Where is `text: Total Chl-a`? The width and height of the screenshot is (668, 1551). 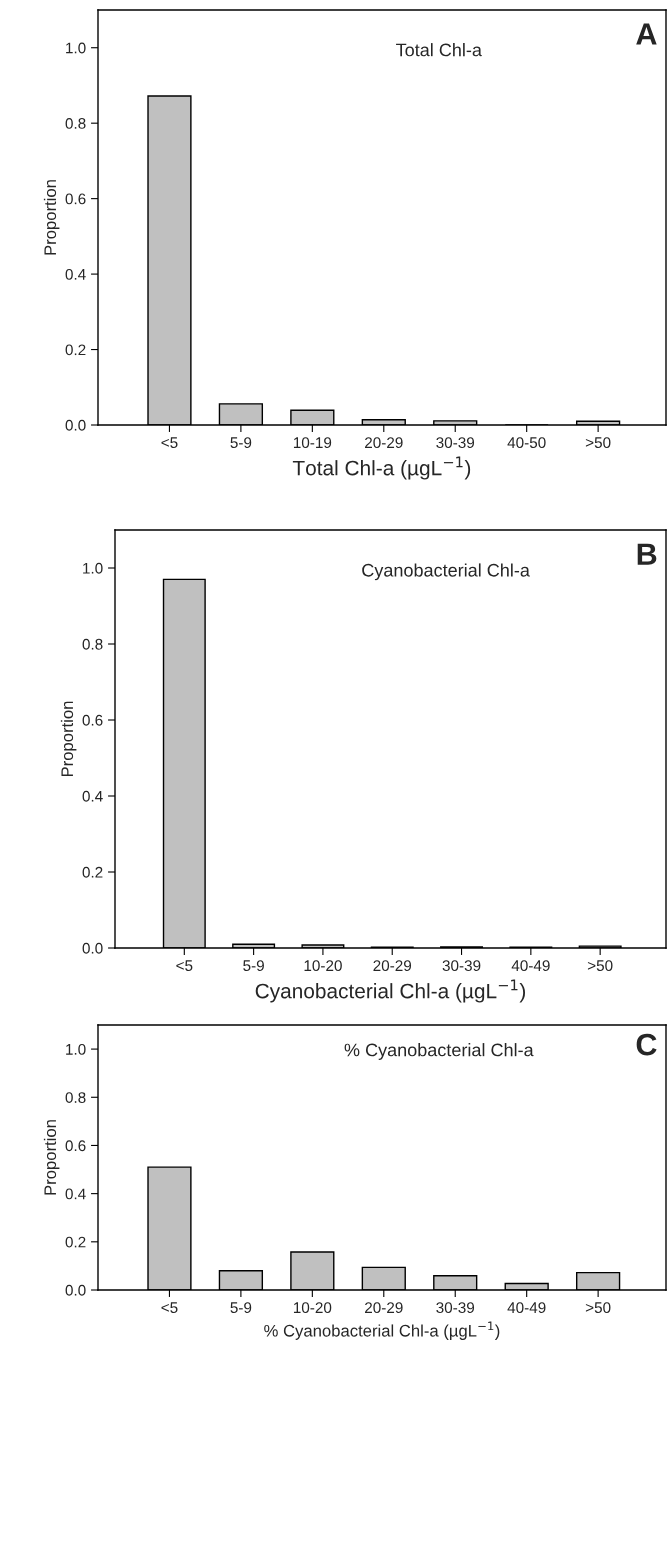 text: Total Chl-a is located at coordinates (439, 50).